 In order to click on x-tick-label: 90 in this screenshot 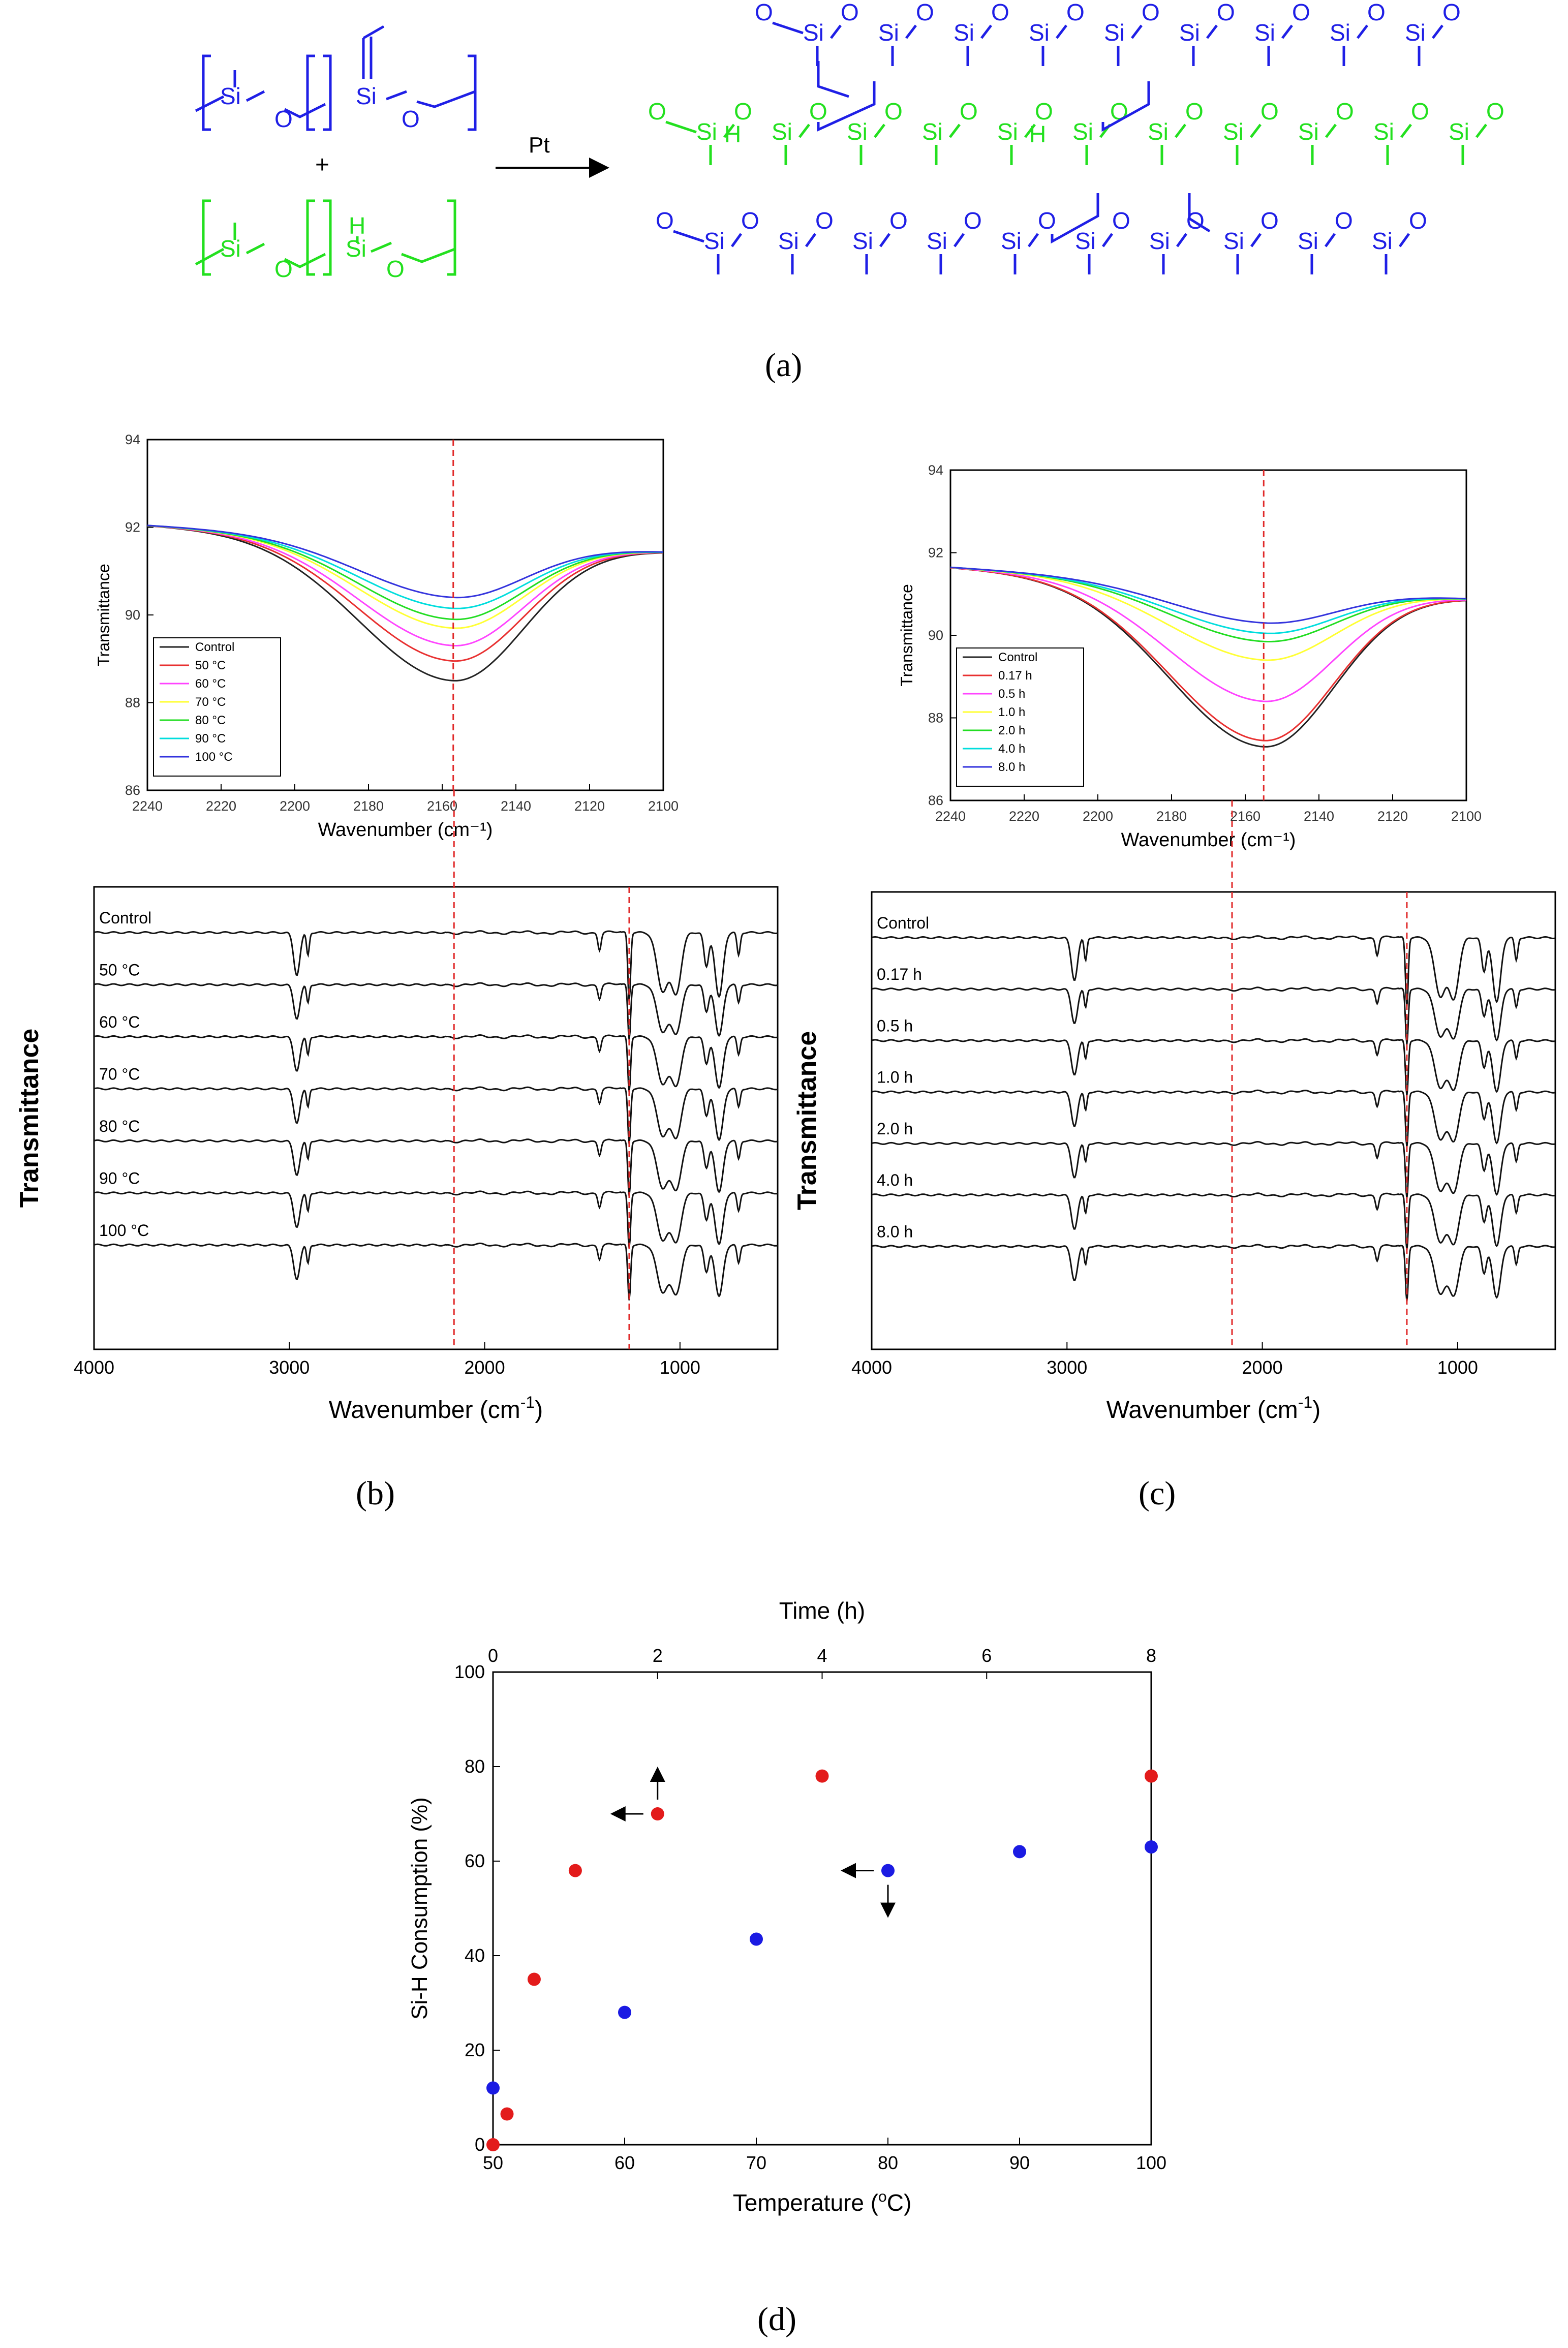, I will do `click(1019, 2162)`.